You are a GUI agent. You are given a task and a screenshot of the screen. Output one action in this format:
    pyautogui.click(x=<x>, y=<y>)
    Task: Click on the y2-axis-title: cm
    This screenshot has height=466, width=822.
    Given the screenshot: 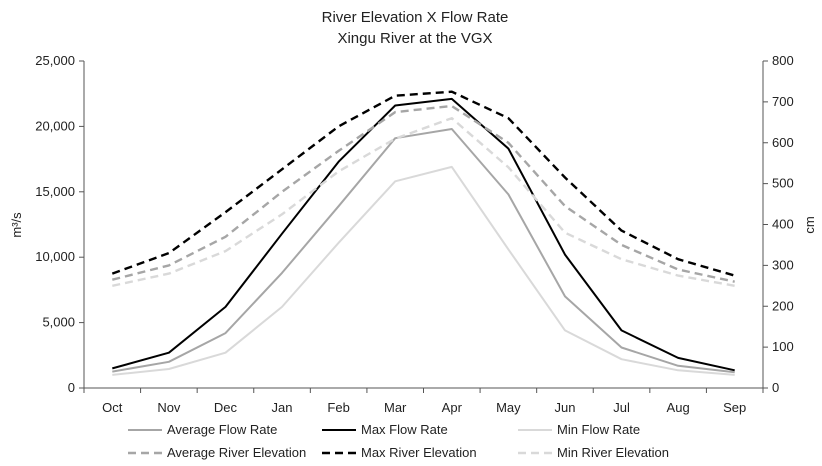 What is the action you would take?
    pyautogui.click(x=809, y=224)
    